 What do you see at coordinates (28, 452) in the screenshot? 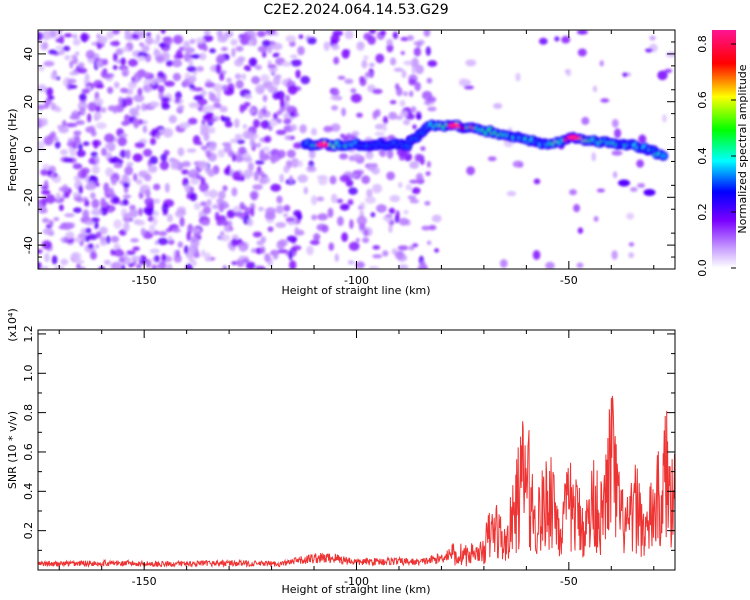
I see `y-tick-label: 0.6` at bounding box center [28, 452].